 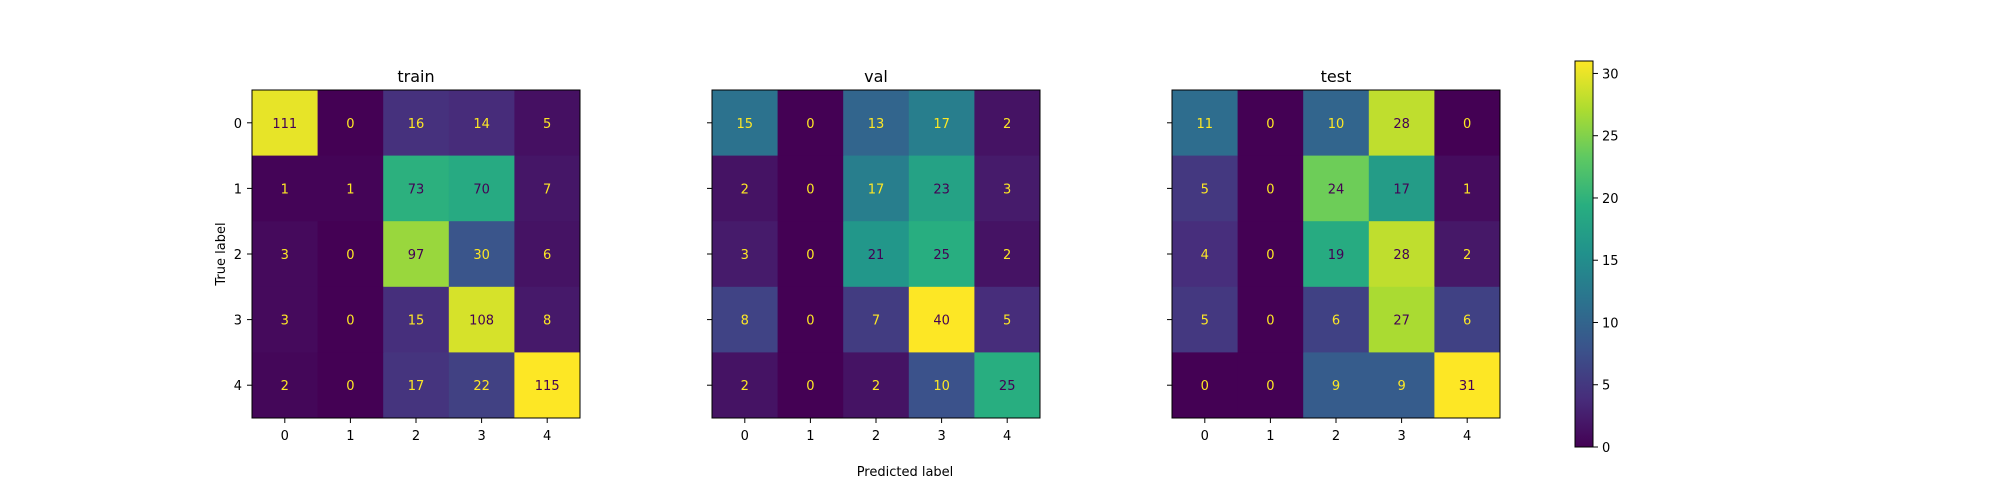 I want to click on cell-value-label: 115, so click(x=547, y=386).